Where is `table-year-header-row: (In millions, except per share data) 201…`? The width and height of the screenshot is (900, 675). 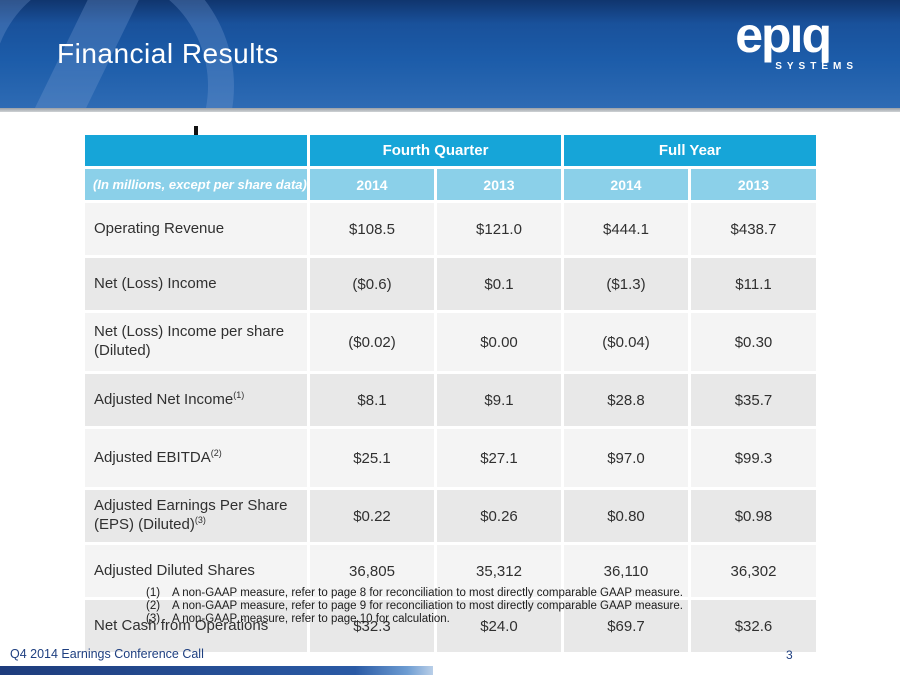 table-year-header-row: (In millions, except per share data) 201… is located at coordinates (451, 184).